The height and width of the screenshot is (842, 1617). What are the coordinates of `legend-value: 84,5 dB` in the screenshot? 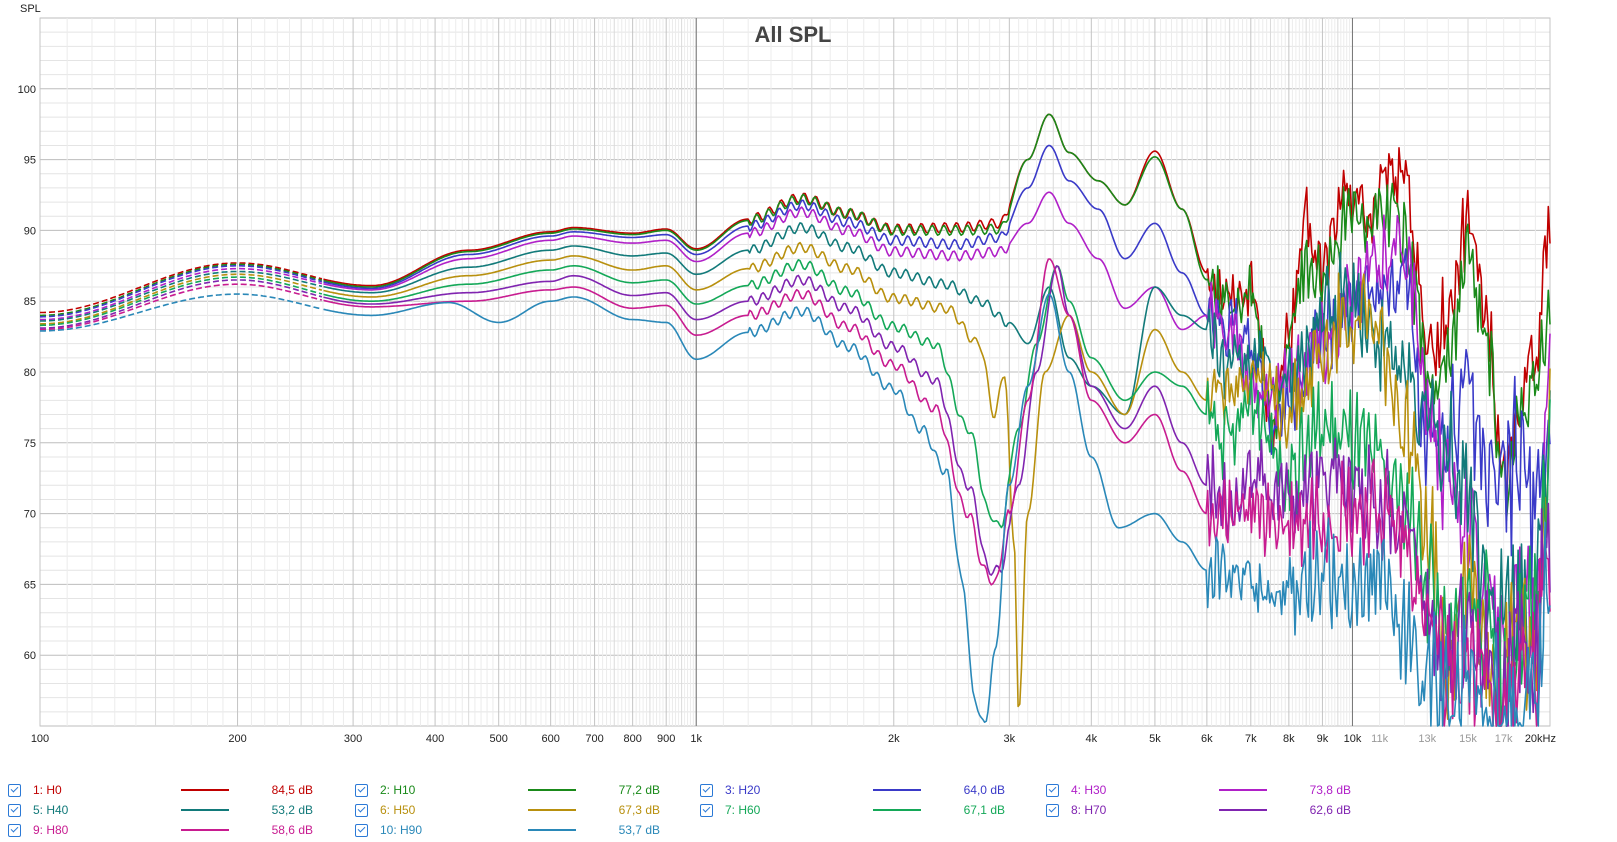 It's located at (292, 790).